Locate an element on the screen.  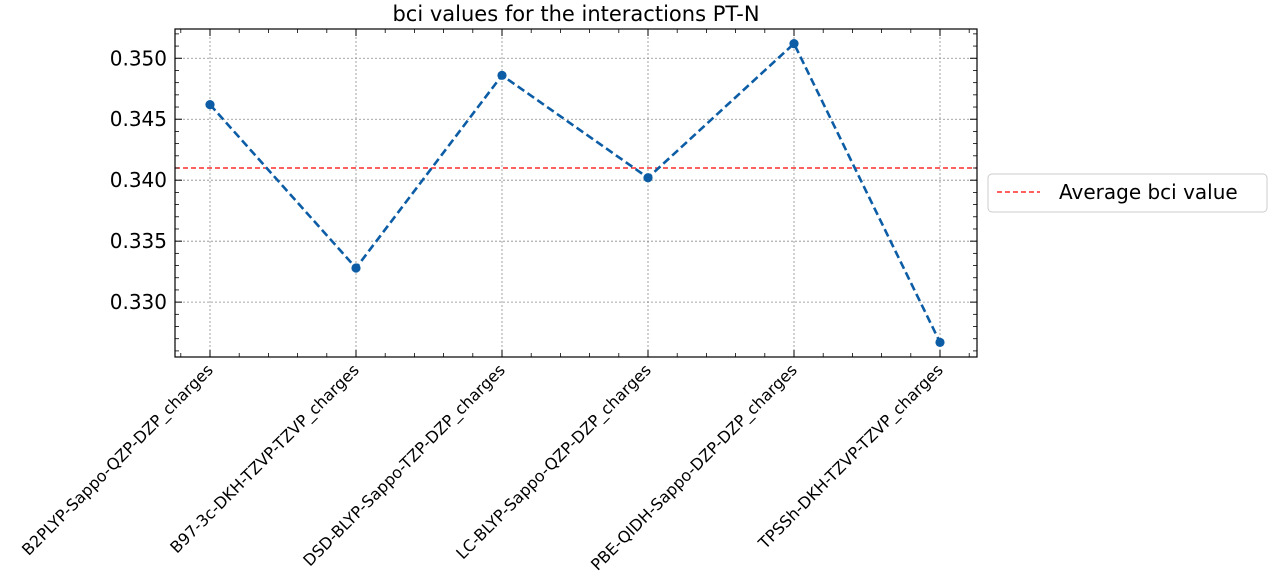
legend-label: Average bci value is located at coordinates (1148, 192).